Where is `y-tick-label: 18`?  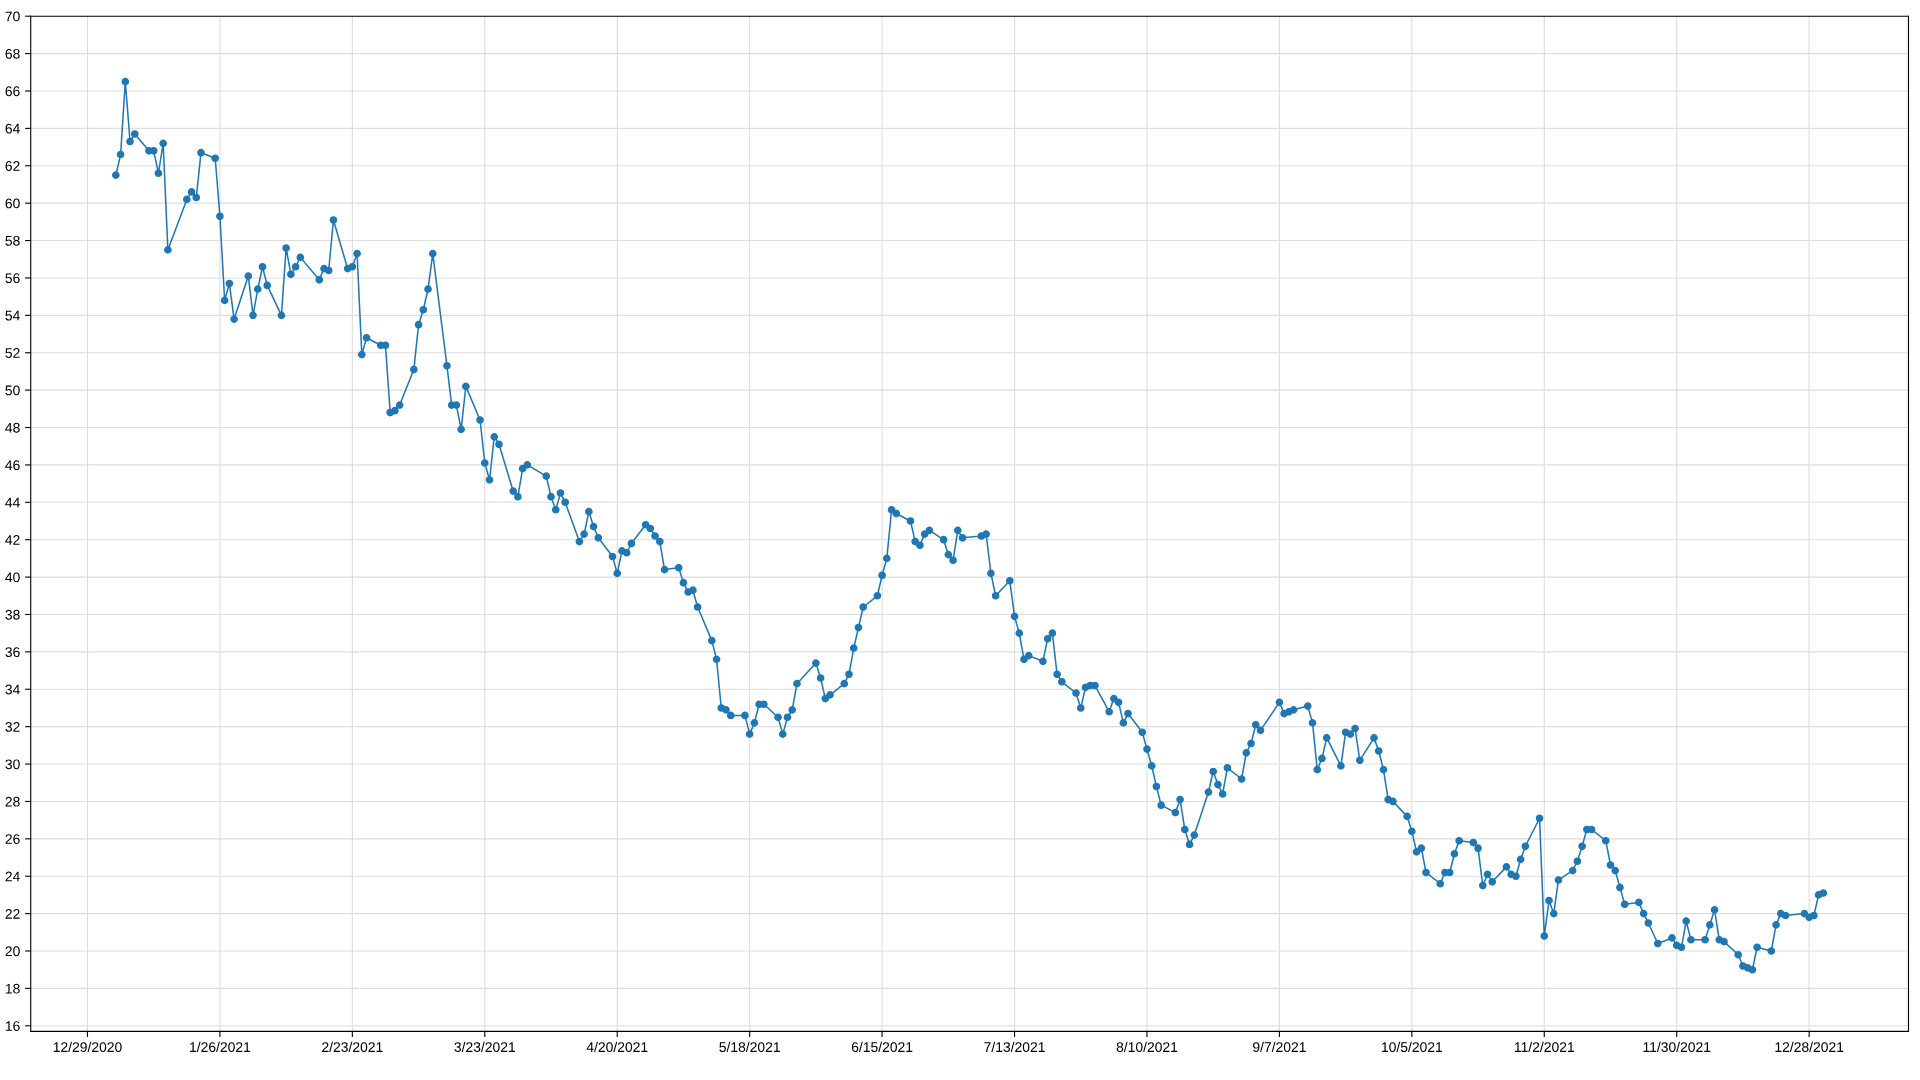 y-tick-label: 18 is located at coordinates (12, 988).